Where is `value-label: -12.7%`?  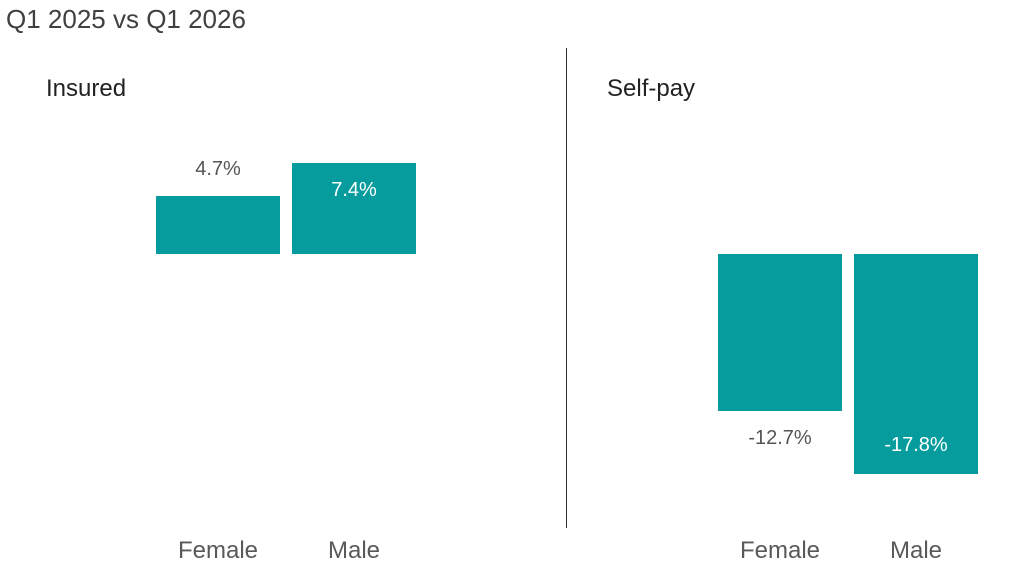 value-label: -12.7% is located at coordinates (780, 437).